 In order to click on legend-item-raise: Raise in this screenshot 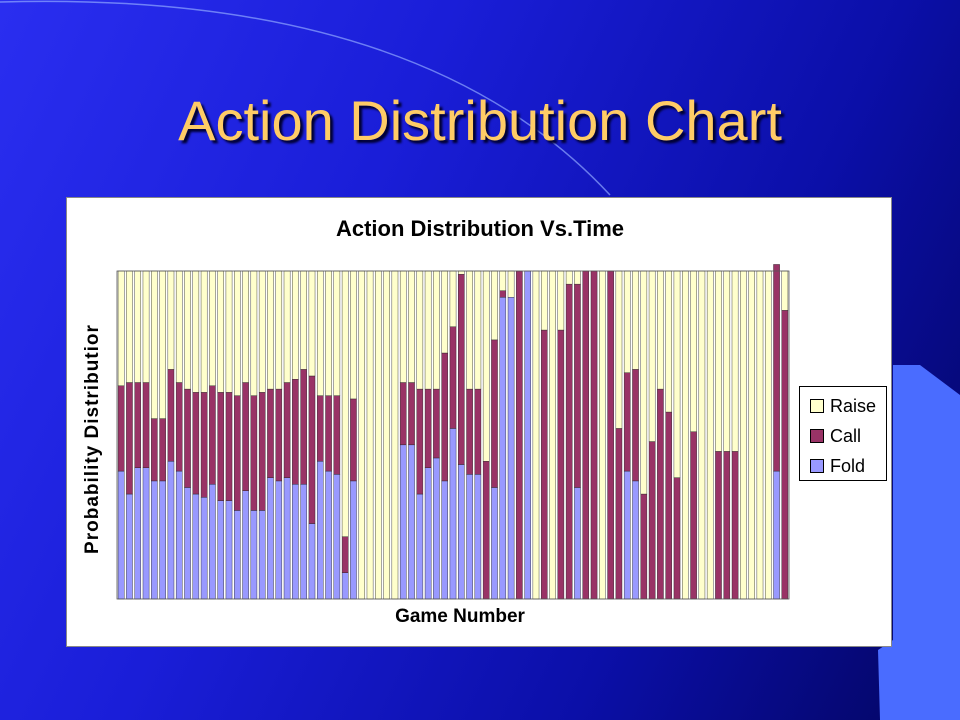, I will do `click(843, 406)`.